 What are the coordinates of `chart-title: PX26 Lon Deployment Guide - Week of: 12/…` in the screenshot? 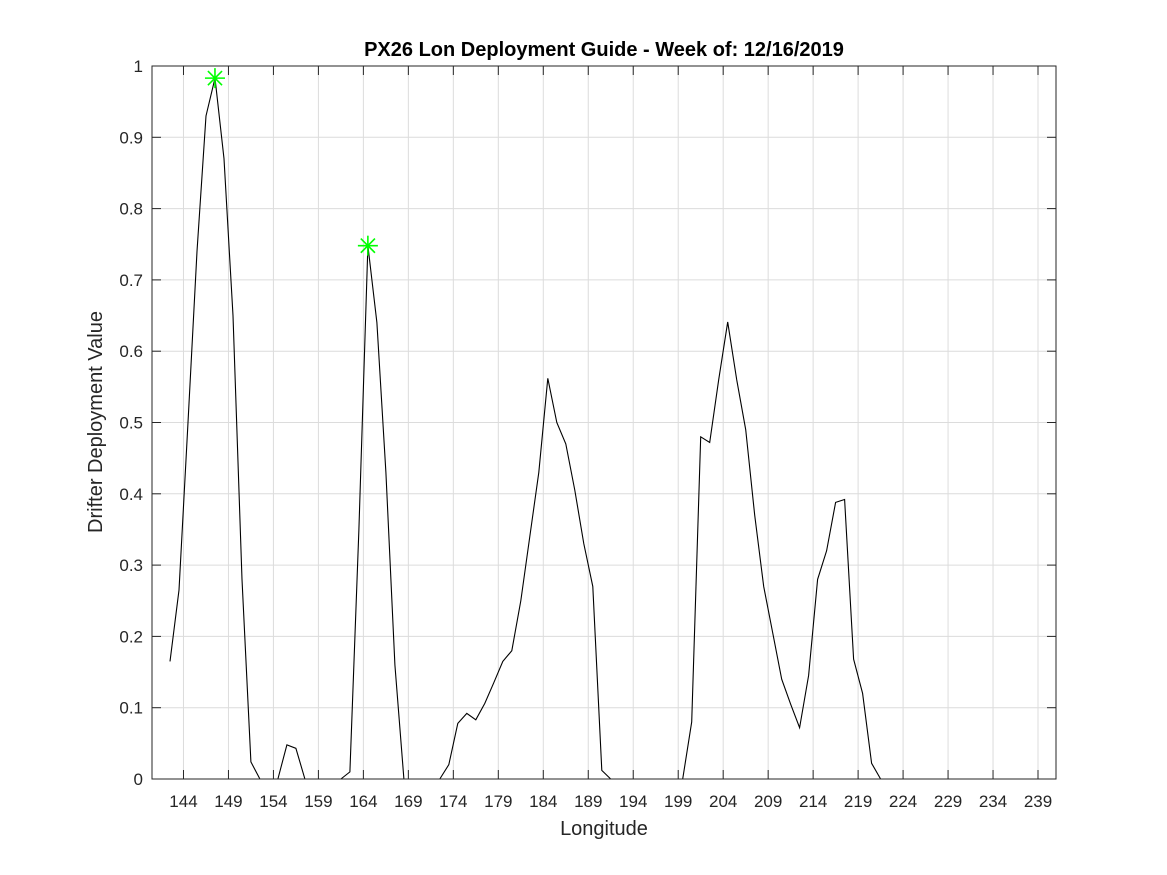 It's located at (604, 50).